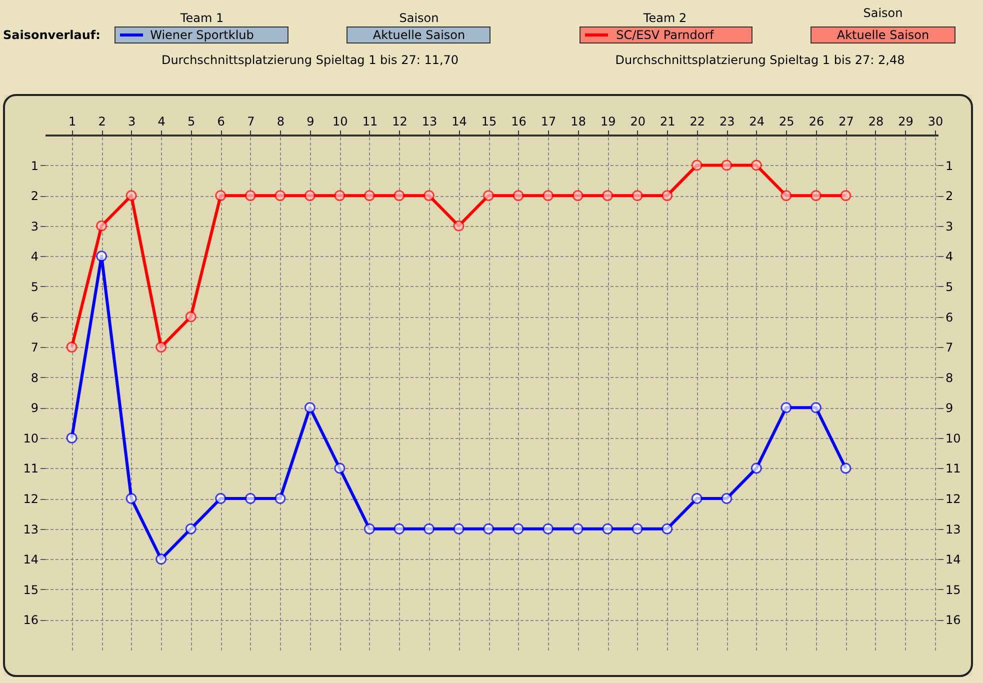 Image resolution: width=983 pixels, height=683 pixels. Describe the element at coordinates (34, 287) in the screenshot. I see `y-tick-label: 5` at that location.